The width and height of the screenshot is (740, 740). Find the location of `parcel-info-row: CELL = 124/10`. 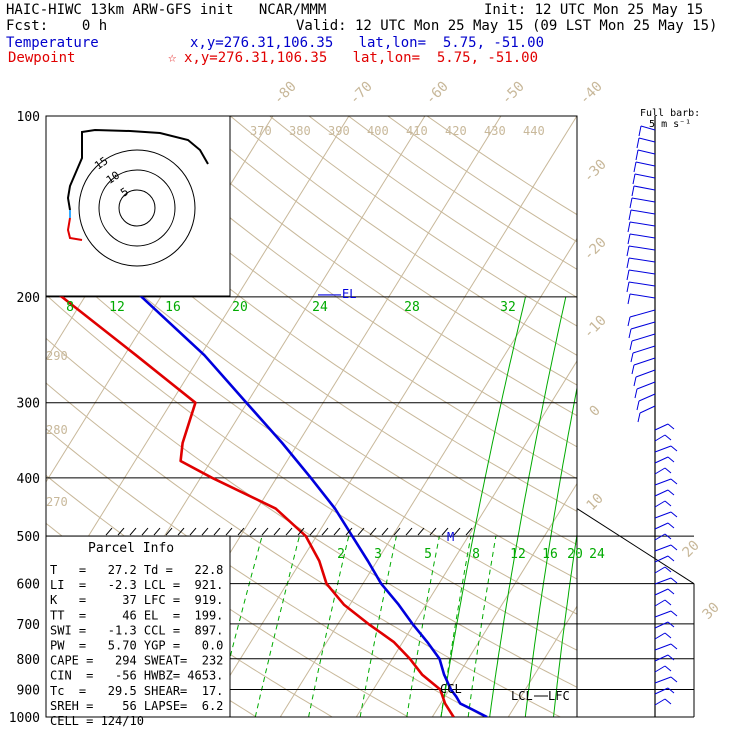

parcel-info-row: CELL = 124/10 is located at coordinates (97, 721).